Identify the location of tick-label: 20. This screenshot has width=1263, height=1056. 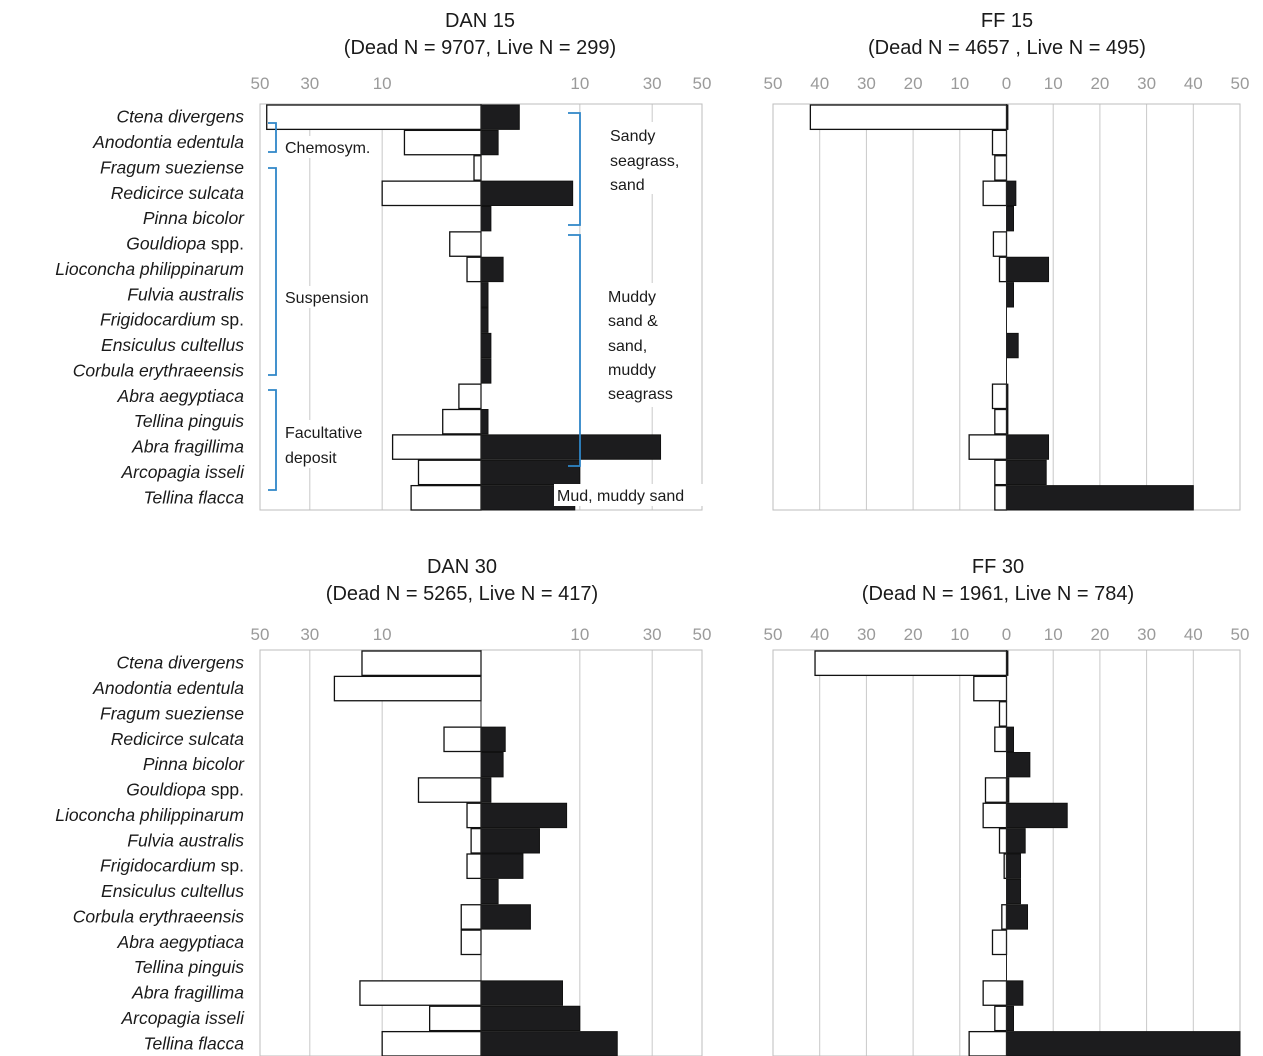
(1099, 634).